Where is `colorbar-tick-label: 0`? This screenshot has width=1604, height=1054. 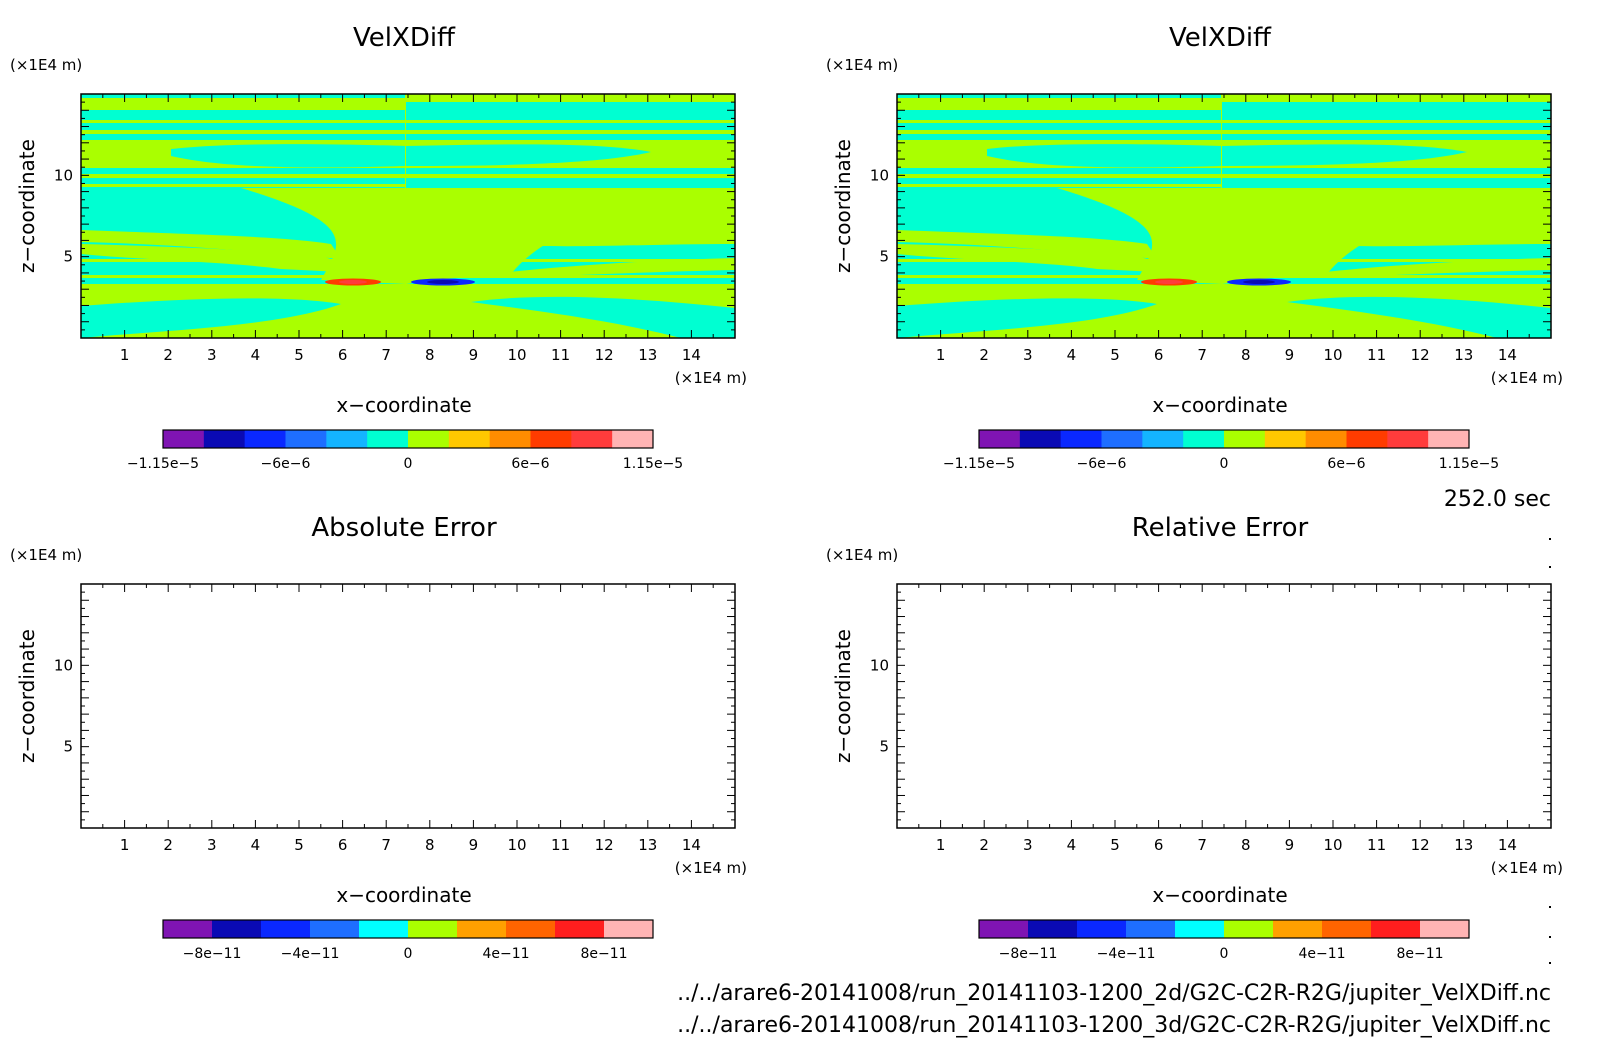 colorbar-tick-label: 0 is located at coordinates (408, 954).